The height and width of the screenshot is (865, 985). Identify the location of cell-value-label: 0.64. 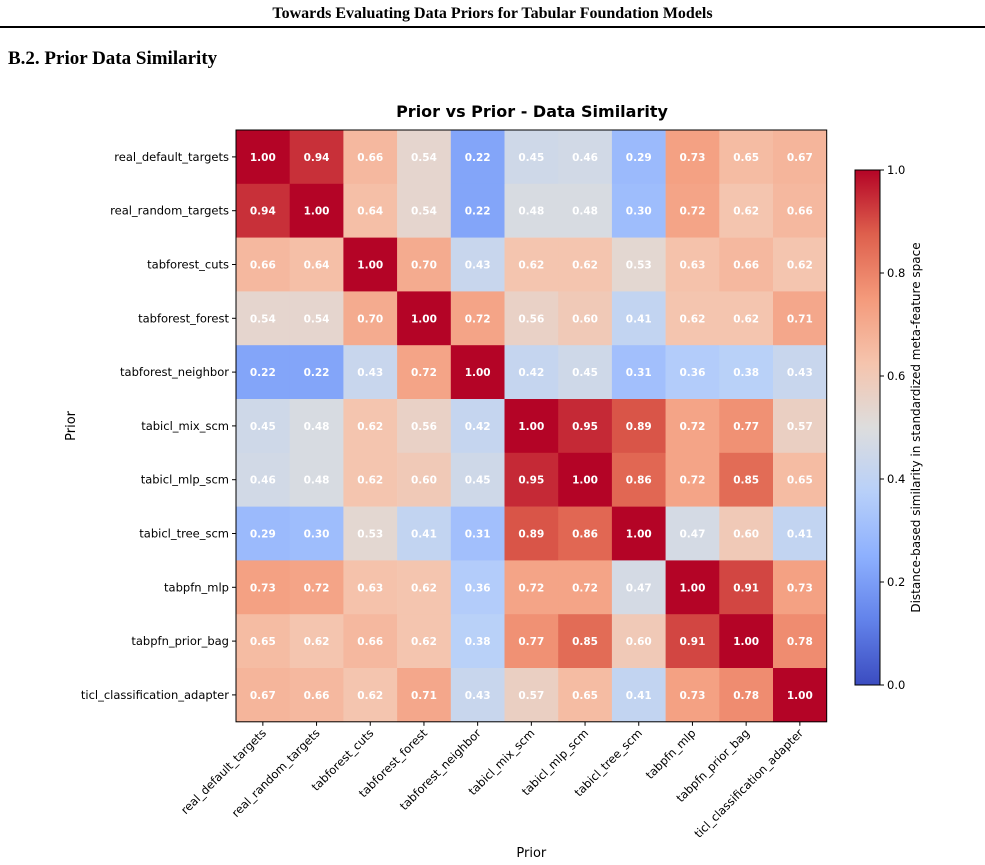
(370, 212).